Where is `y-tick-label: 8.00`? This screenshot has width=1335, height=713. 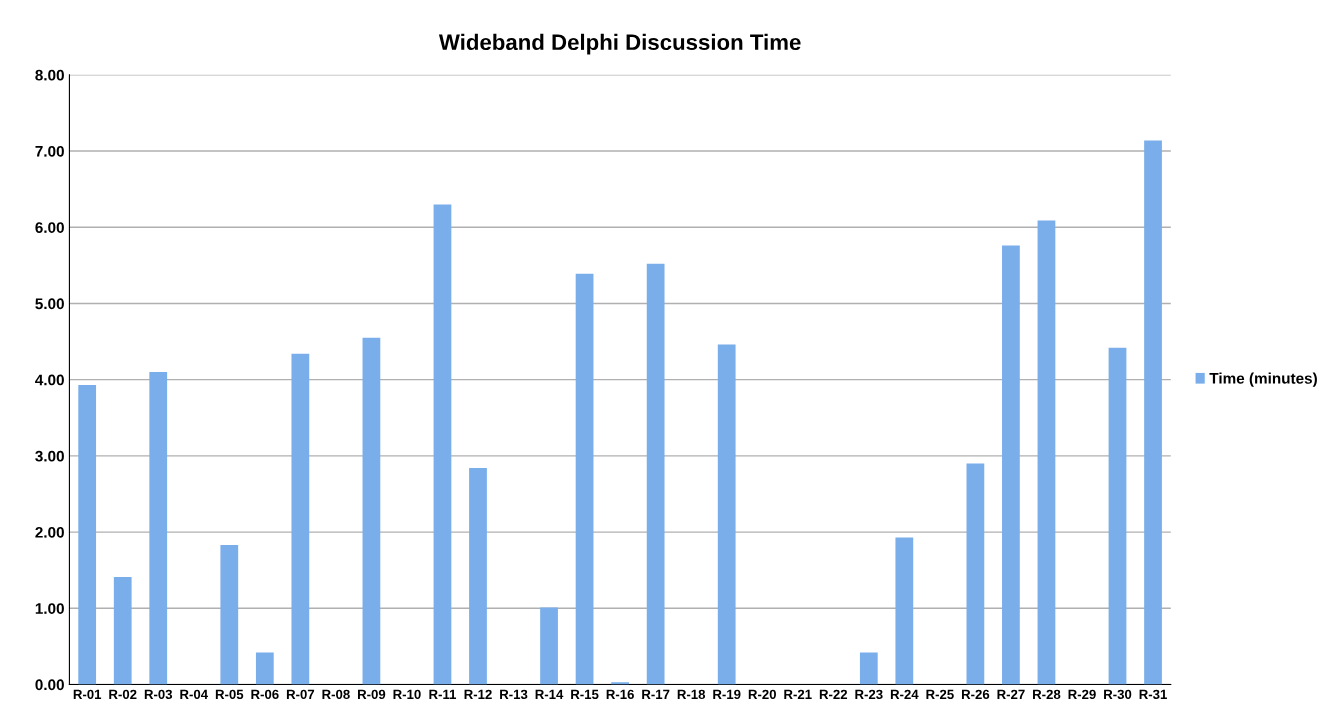
y-tick-label: 8.00 is located at coordinates (49, 75).